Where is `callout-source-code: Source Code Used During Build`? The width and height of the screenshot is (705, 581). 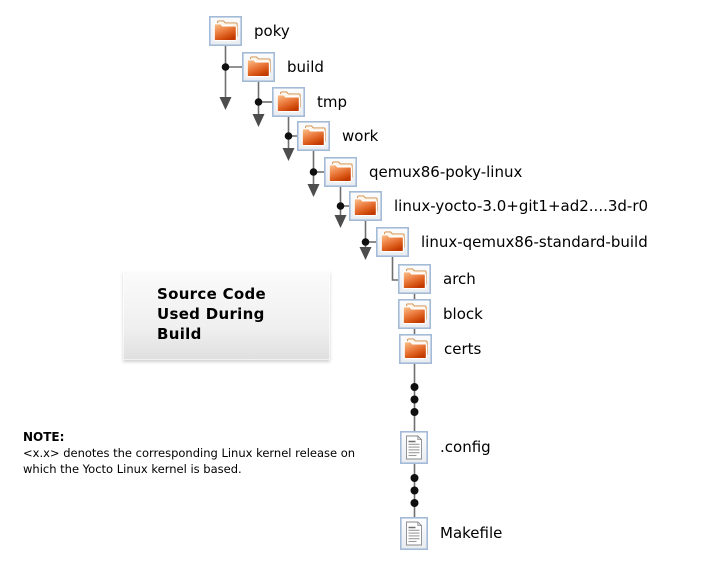
callout-source-code: Source Code Used During Build is located at coordinates (226, 315).